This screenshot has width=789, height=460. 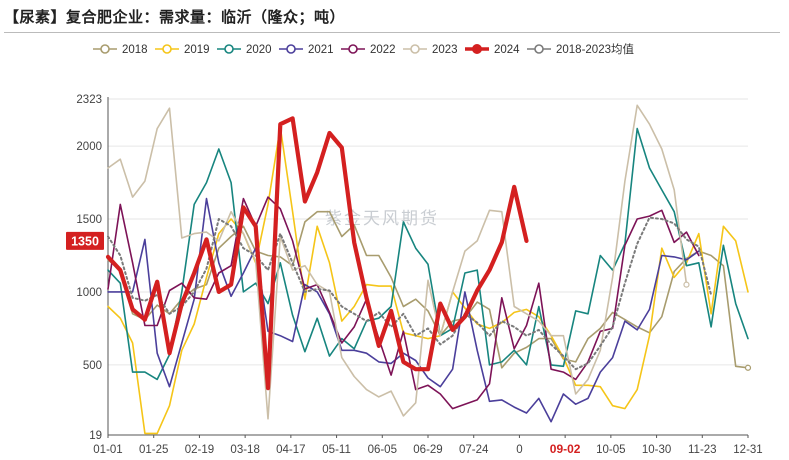 What do you see at coordinates (120, 50) in the screenshot?
I see `legend-item: 2018` at bounding box center [120, 50].